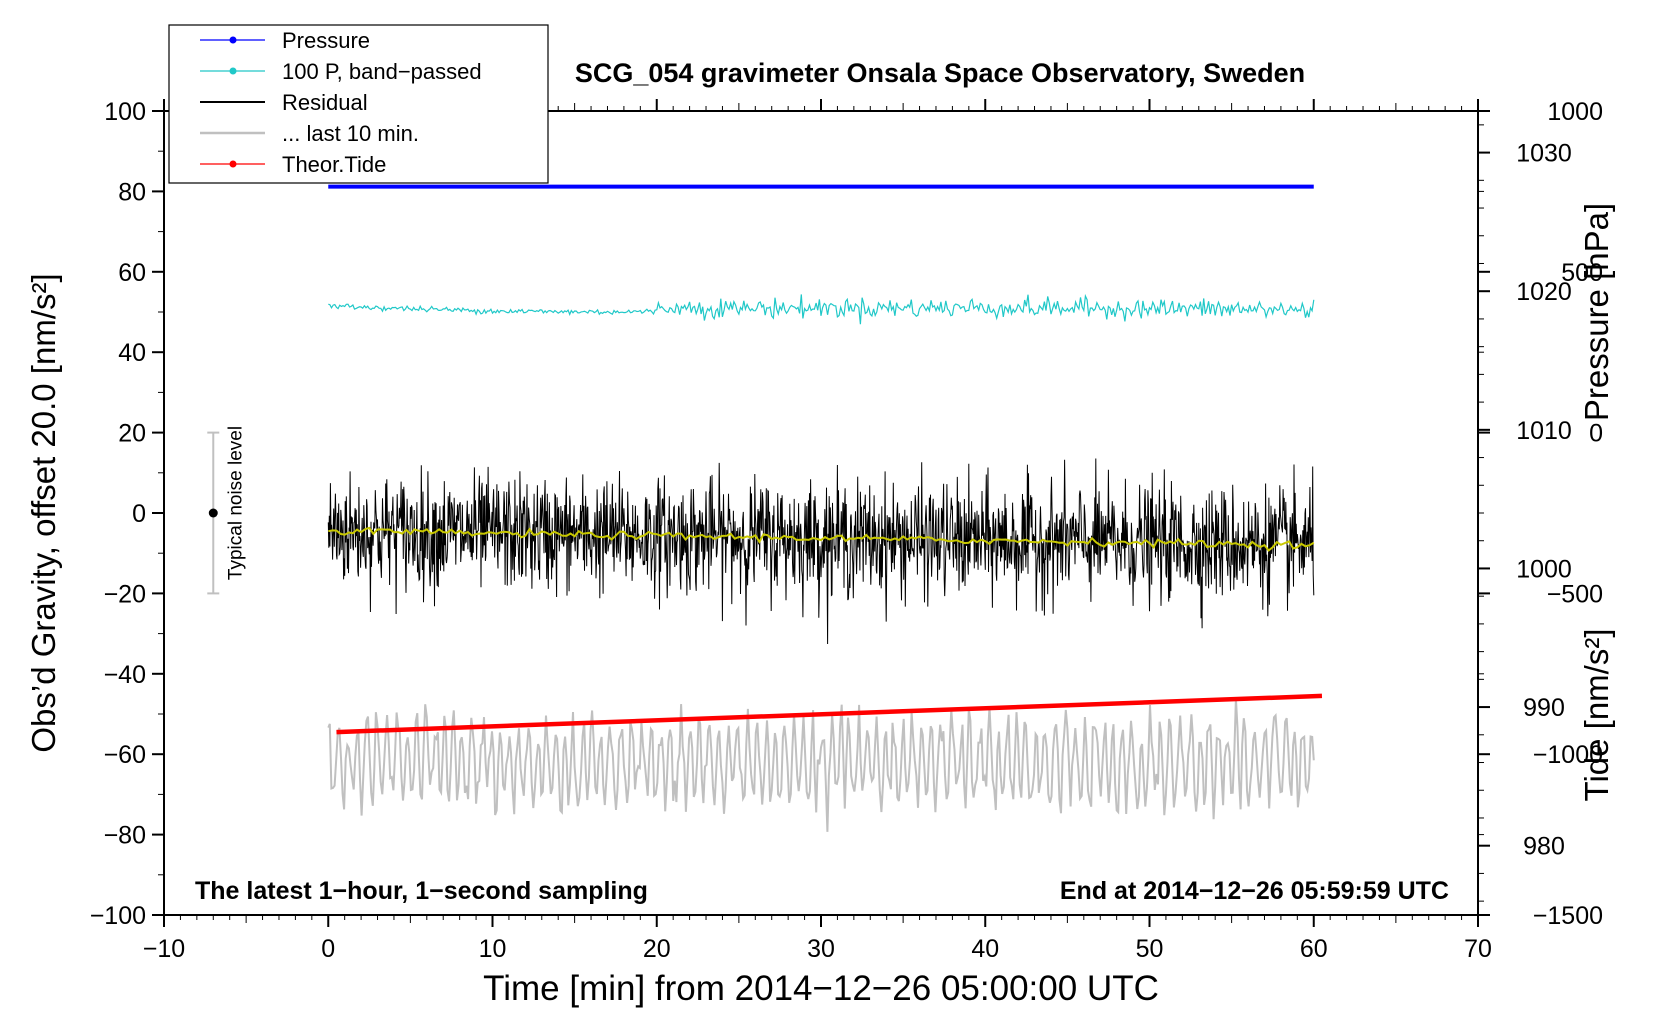  I want to click on y-tick-label: −60, so click(125, 755).